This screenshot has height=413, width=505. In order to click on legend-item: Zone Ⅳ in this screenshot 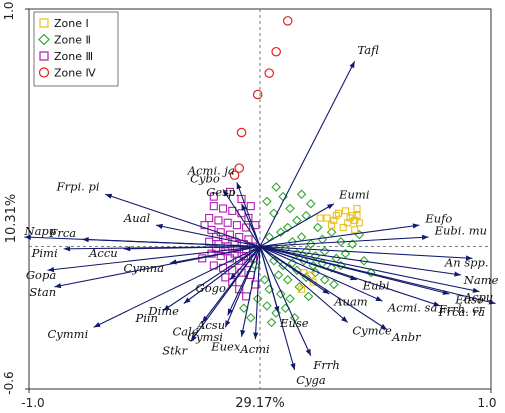, I will do `click(67, 73)`.